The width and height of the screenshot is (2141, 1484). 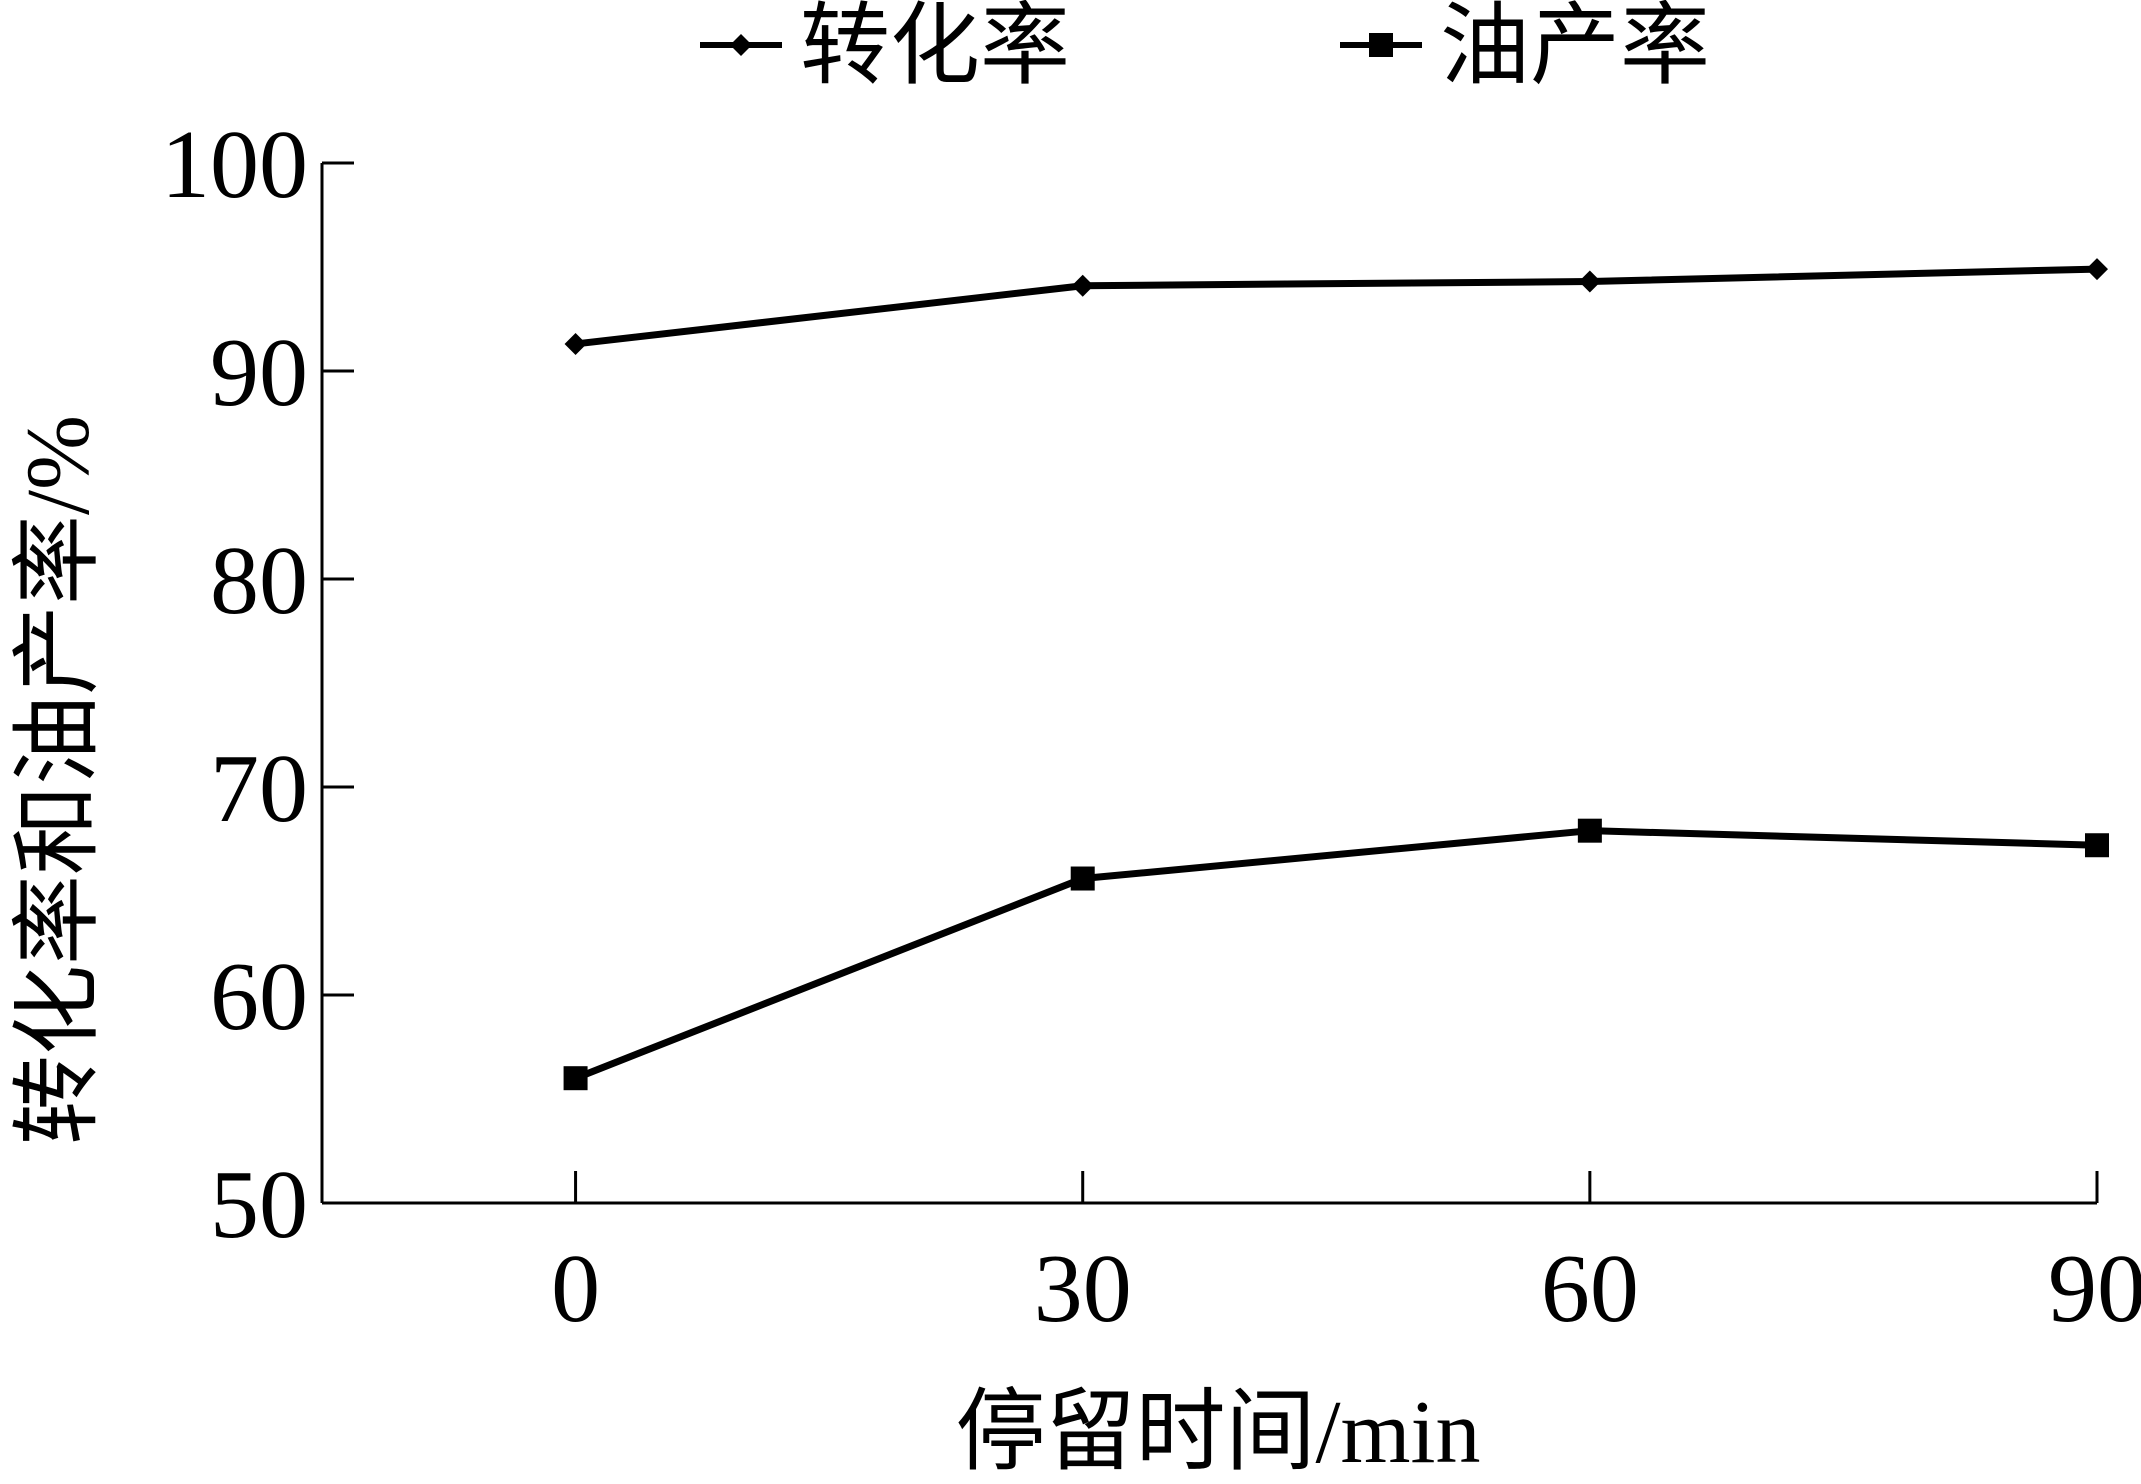 What do you see at coordinates (935, 48) in the screenshot?
I see `legend-label: 转化率` at bounding box center [935, 48].